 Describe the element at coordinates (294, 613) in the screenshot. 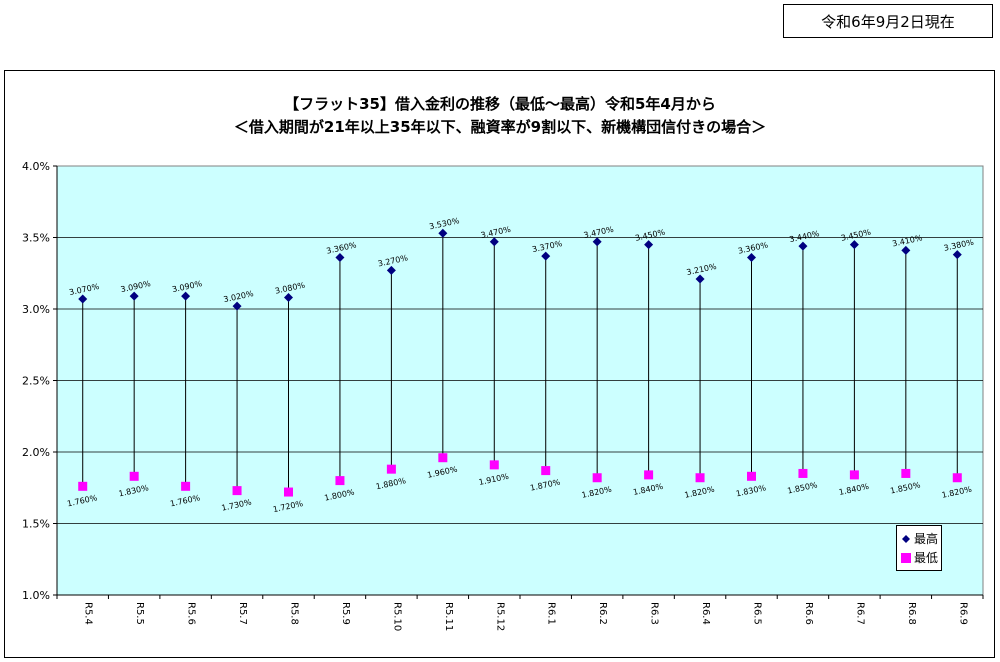

I see `x-tick-label: R5.8` at that location.